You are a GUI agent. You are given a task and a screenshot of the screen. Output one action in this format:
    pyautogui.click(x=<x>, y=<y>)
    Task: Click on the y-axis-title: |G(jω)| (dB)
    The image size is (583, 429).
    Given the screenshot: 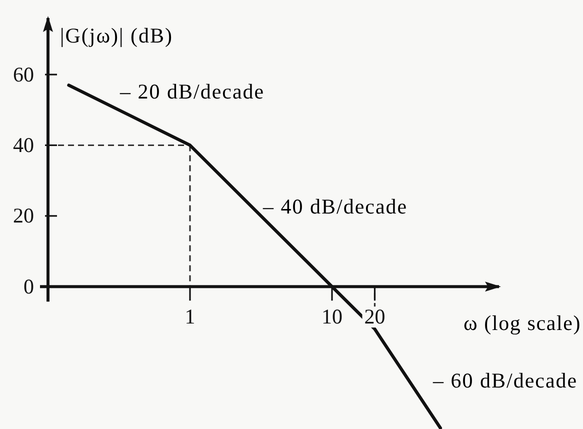 What is the action you would take?
    pyautogui.click(x=116, y=35)
    